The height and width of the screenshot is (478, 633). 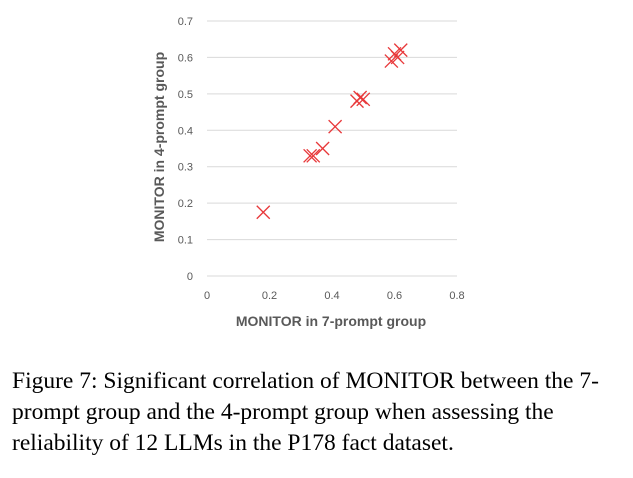 What do you see at coordinates (331, 321) in the screenshot?
I see `x-axis-title: MONITOR in 7-prompt group` at bounding box center [331, 321].